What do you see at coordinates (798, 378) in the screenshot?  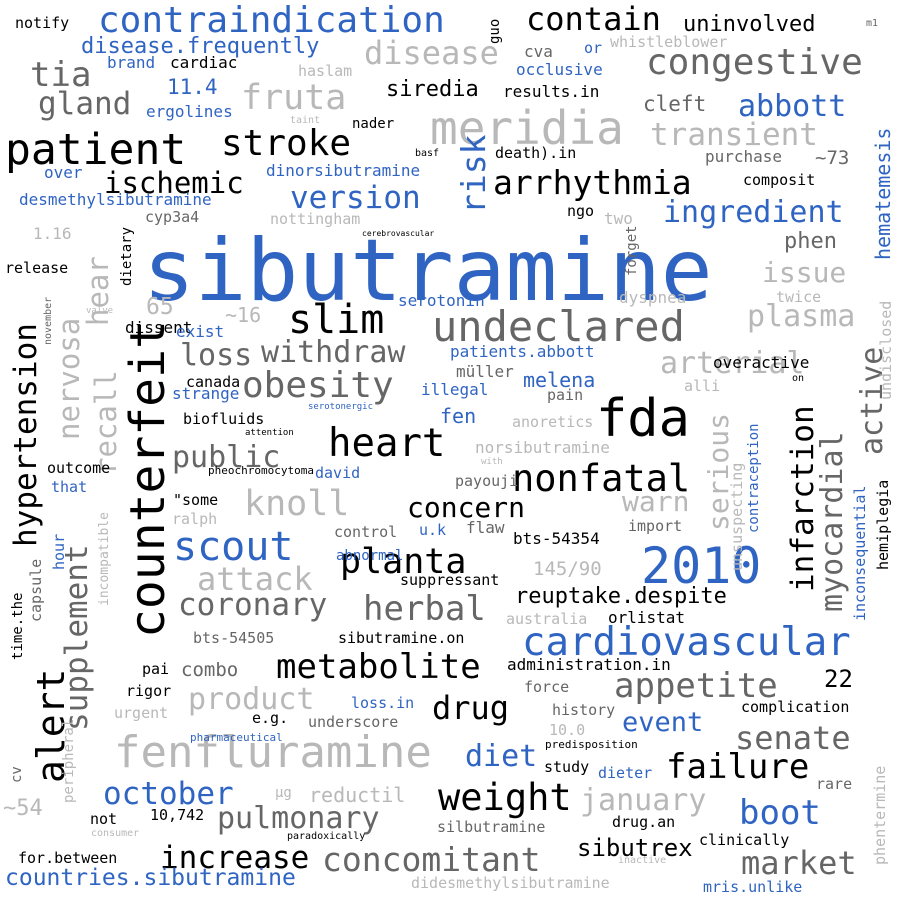 I see `word: on` at bounding box center [798, 378].